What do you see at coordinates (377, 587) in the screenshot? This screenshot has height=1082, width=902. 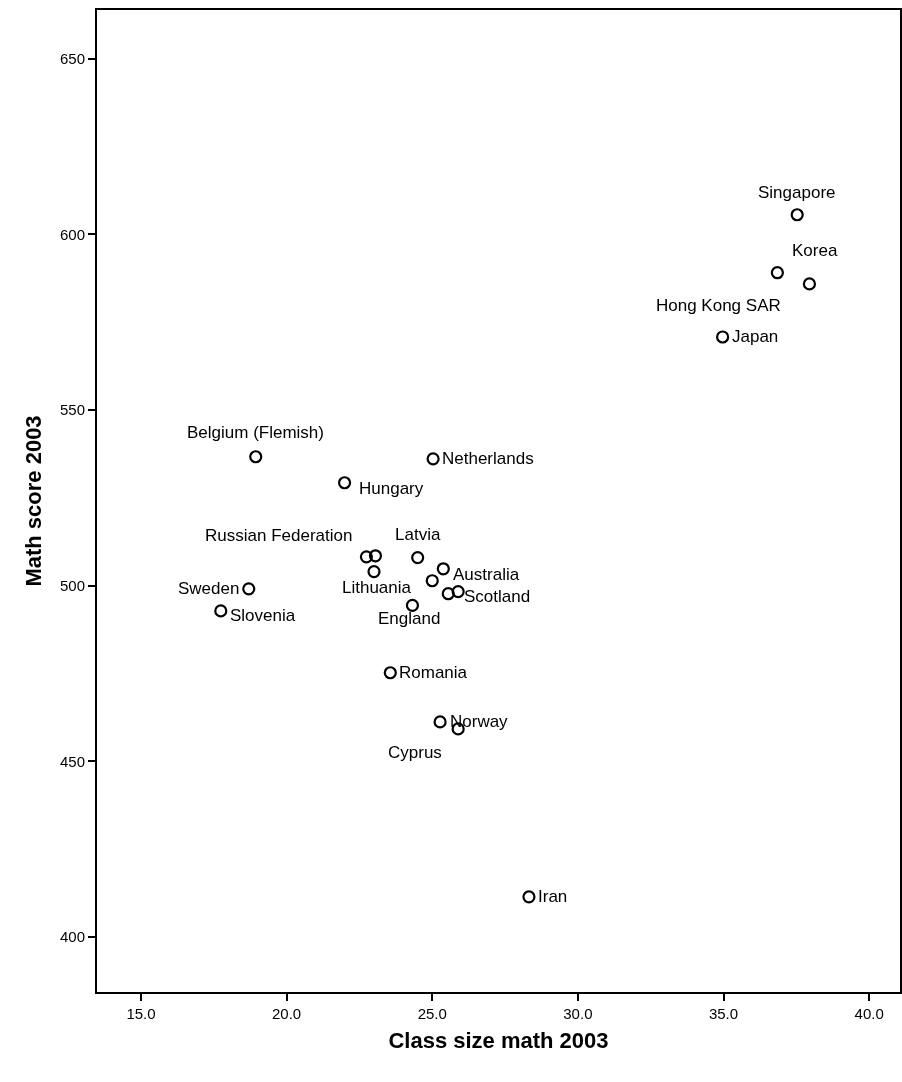 I see `annotation: Lithuania` at bounding box center [377, 587].